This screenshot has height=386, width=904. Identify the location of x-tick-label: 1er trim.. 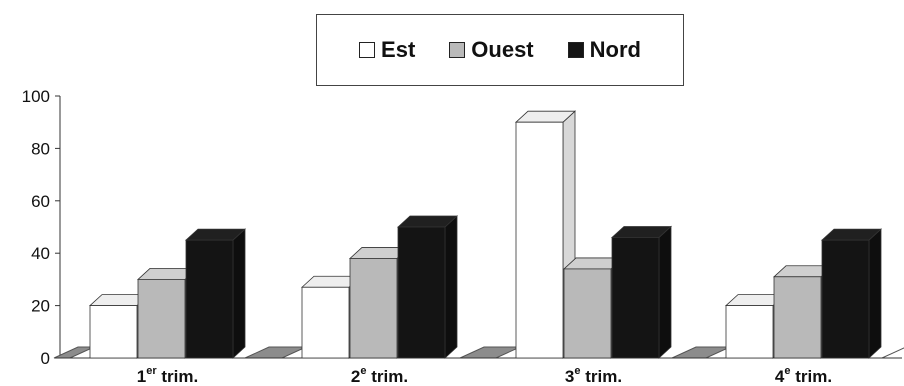
(167, 375).